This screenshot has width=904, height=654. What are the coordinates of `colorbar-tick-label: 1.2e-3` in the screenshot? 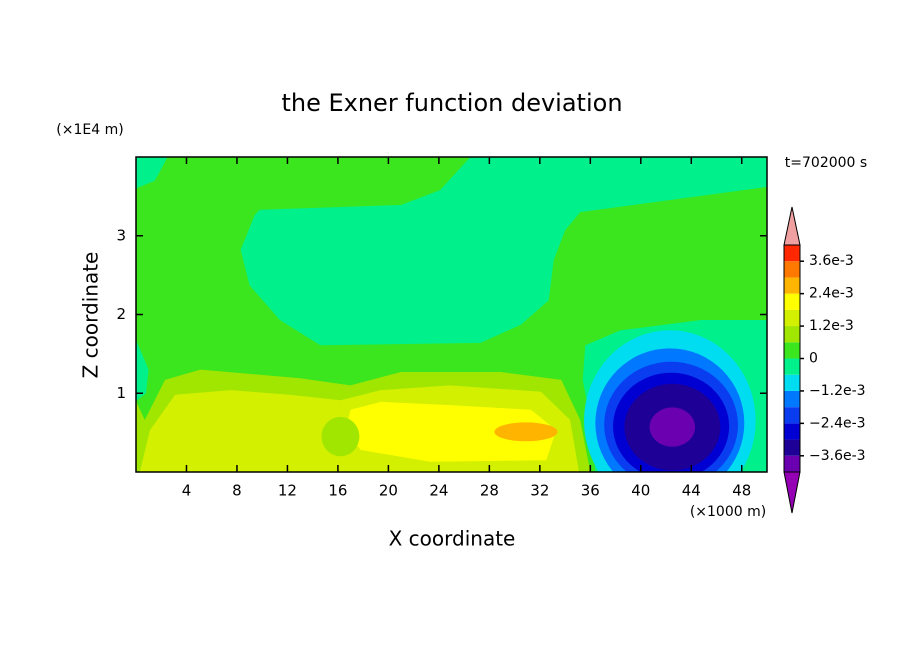 It's located at (831, 326).